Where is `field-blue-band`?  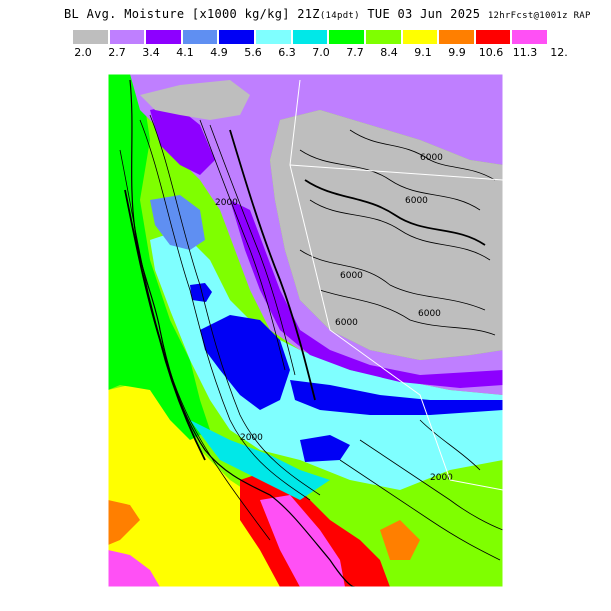
field-blue-band is located at coordinates (396, 397).